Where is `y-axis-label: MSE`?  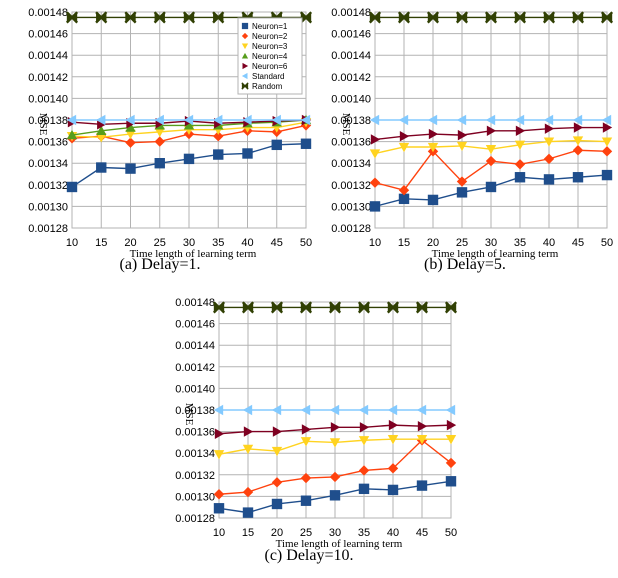
y-axis-label: MSE is located at coordinates (43, 124).